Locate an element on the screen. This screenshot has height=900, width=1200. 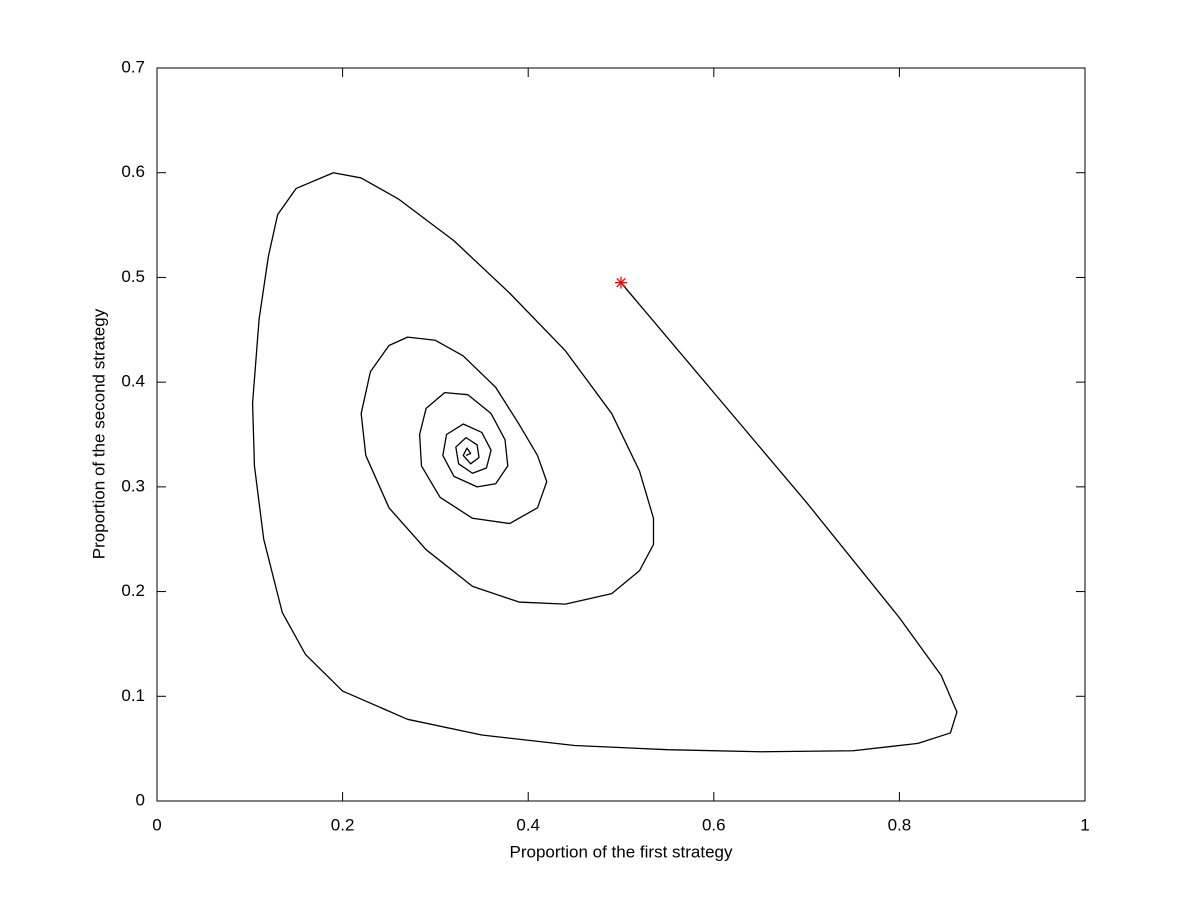
x-tick-label: 0.2 is located at coordinates (343, 824).